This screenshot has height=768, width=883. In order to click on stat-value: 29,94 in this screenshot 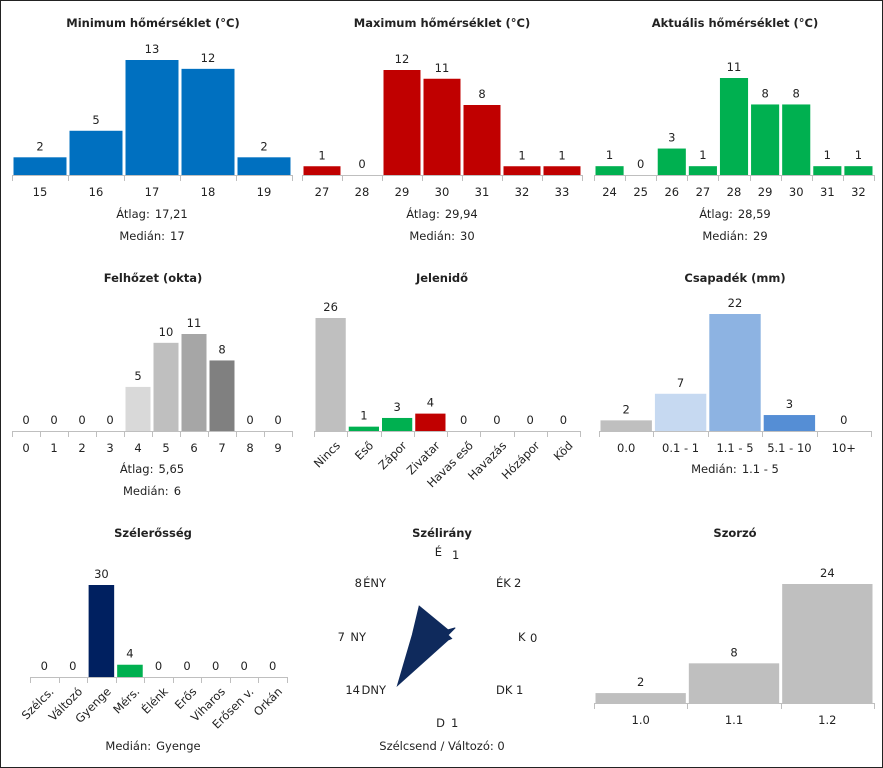, I will do `click(461, 214)`.